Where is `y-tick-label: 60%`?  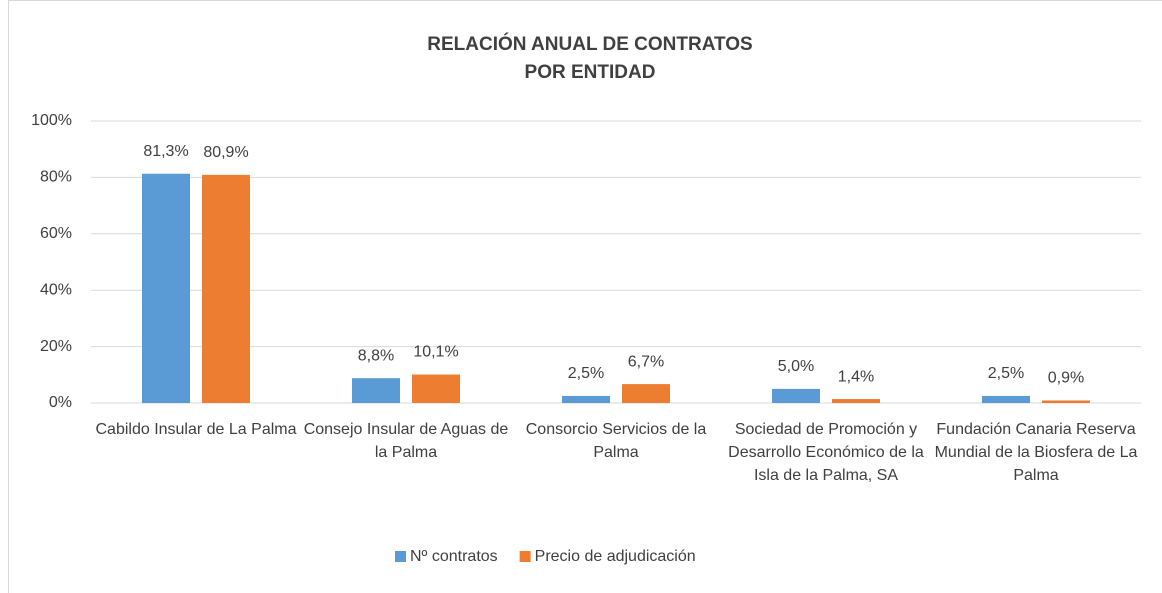
y-tick-label: 60% is located at coordinates (56, 233).